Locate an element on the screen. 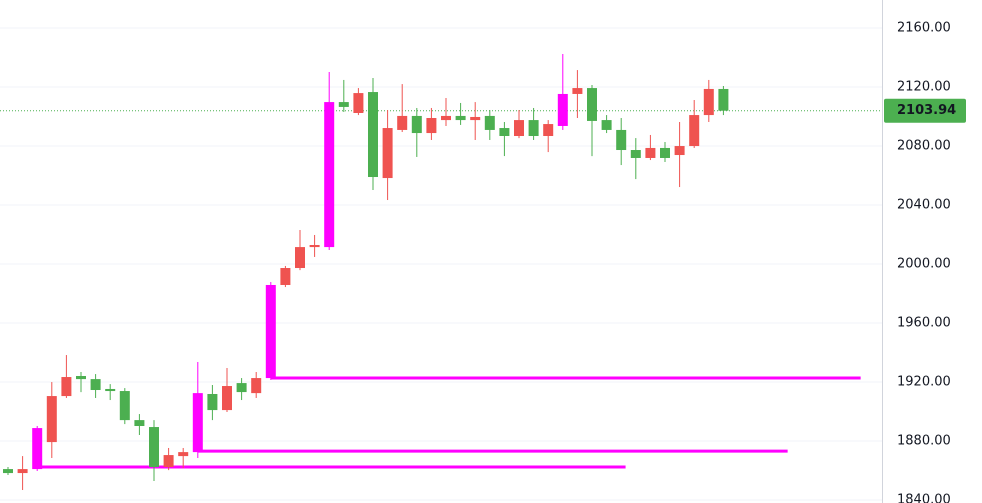 The image size is (982, 503). y-tick-label: 2160.00 is located at coordinates (924, 28).